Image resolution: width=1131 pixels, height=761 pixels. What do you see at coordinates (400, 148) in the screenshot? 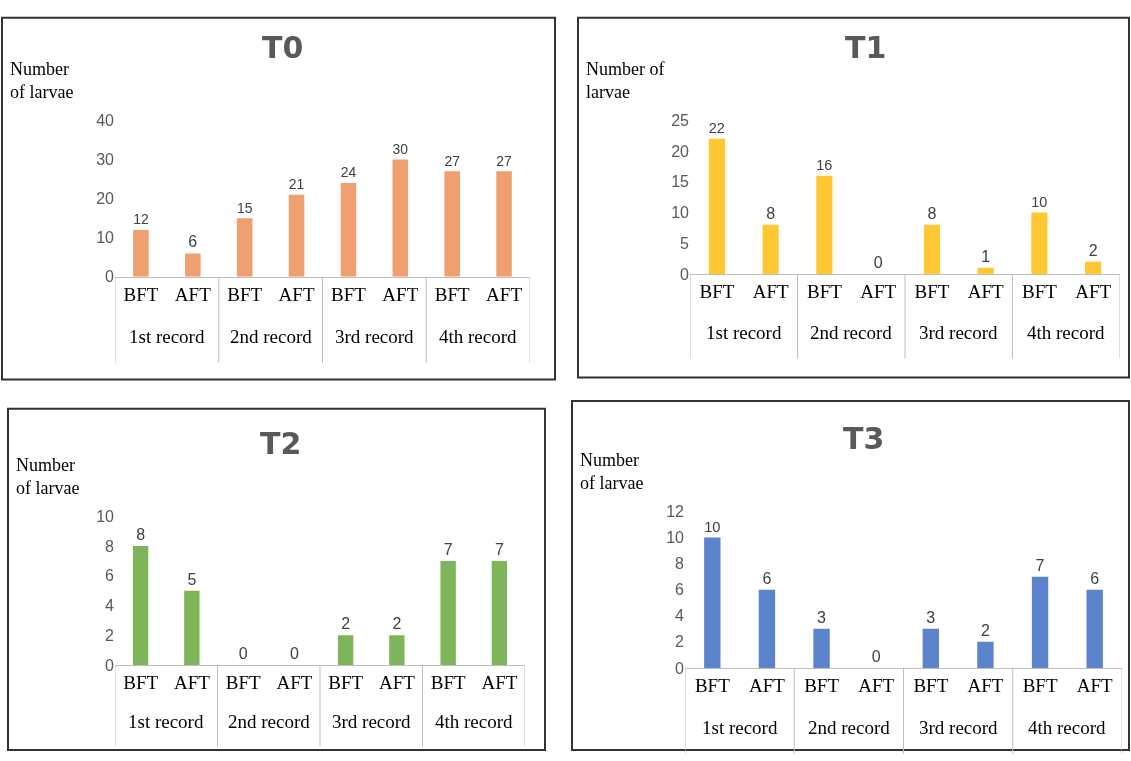
I see `data-label: 30` at bounding box center [400, 148].